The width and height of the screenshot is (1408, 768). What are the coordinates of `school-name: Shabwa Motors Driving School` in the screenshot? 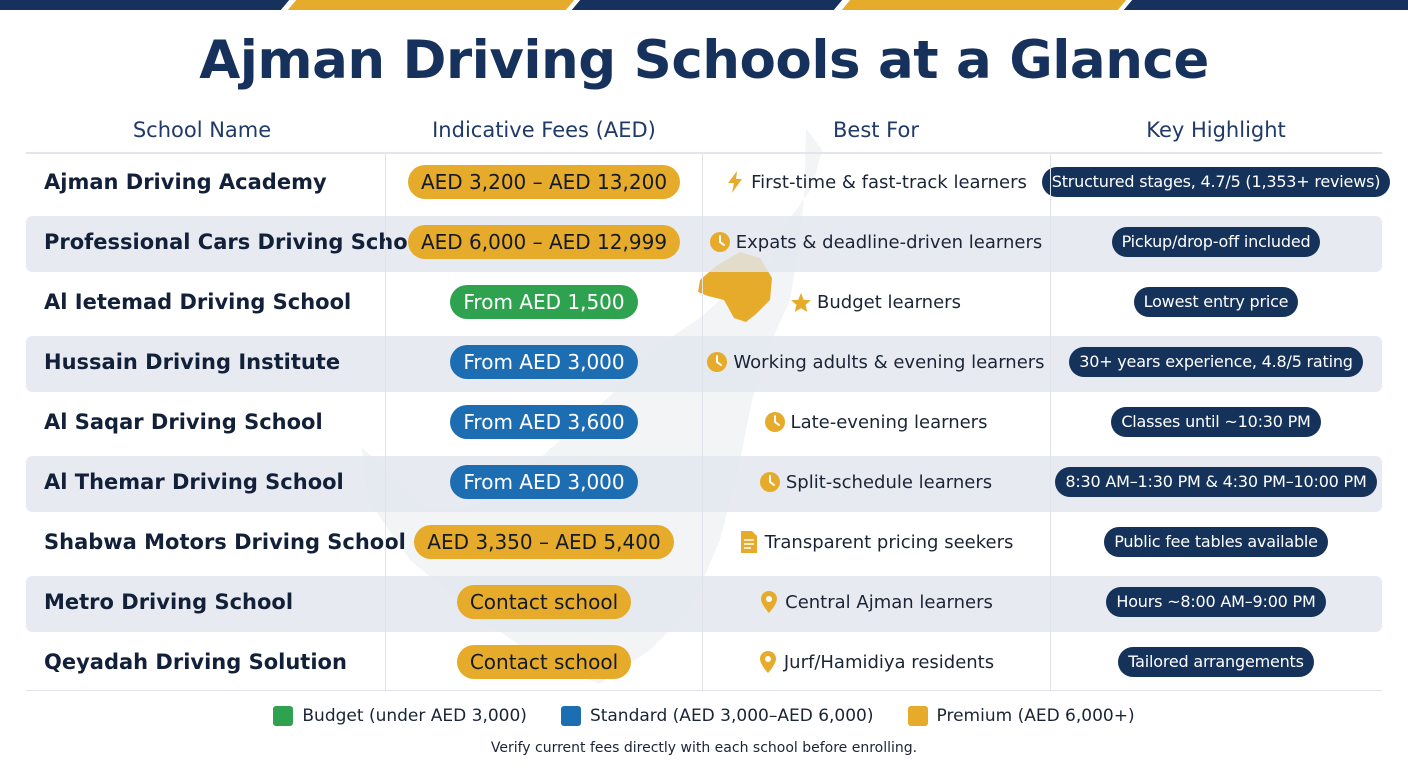 It's located at (225, 542).